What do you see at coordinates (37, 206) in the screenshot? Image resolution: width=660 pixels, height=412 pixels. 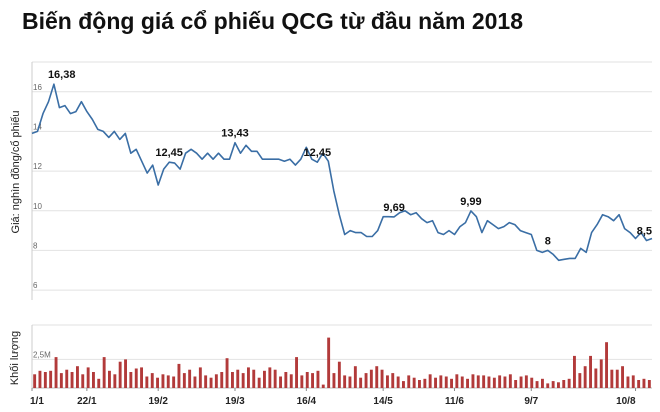 I see `price-y-tick-label: 10` at bounding box center [37, 206].